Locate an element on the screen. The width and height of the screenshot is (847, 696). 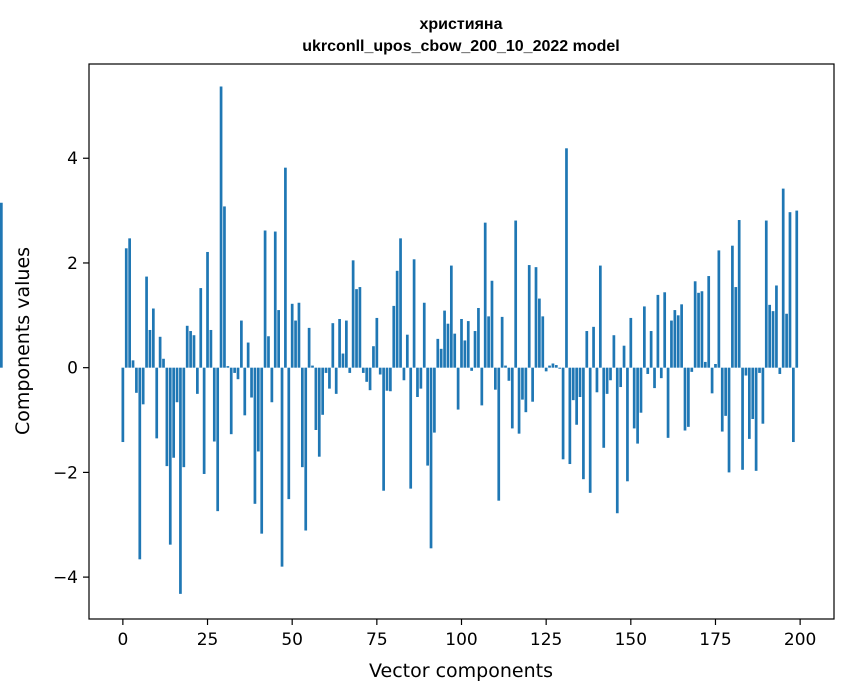
x-tick-label: 100 is located at coordinates (461, 640).